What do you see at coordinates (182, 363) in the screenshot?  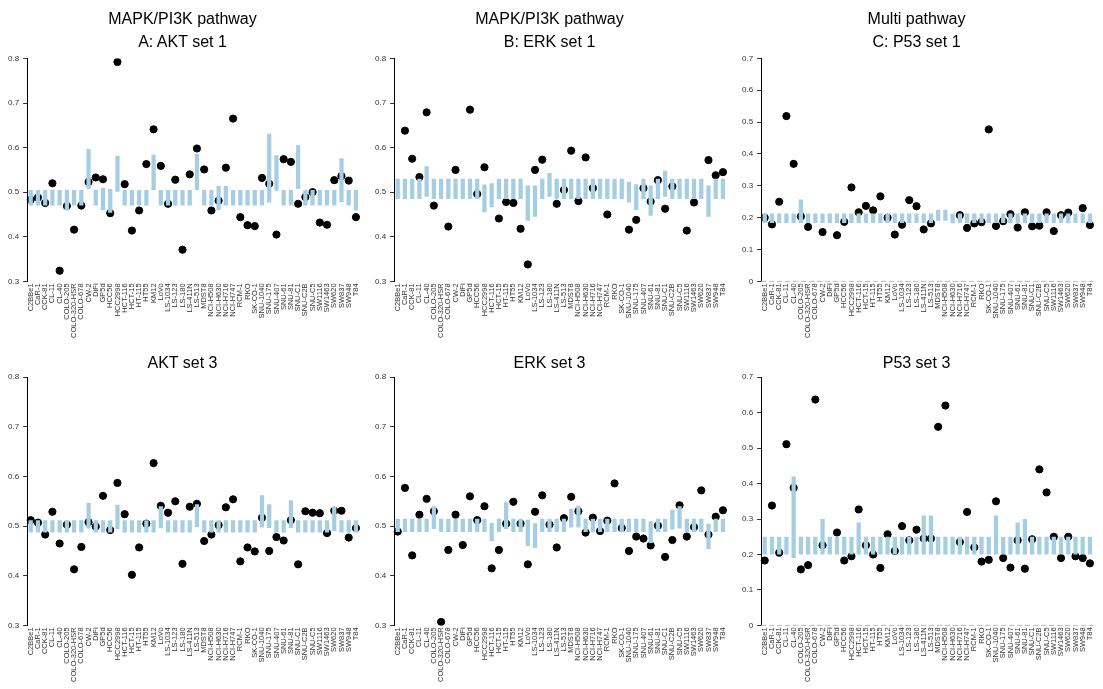 I see `chart-title: AKT set 3` at bounding box center [182, 363].